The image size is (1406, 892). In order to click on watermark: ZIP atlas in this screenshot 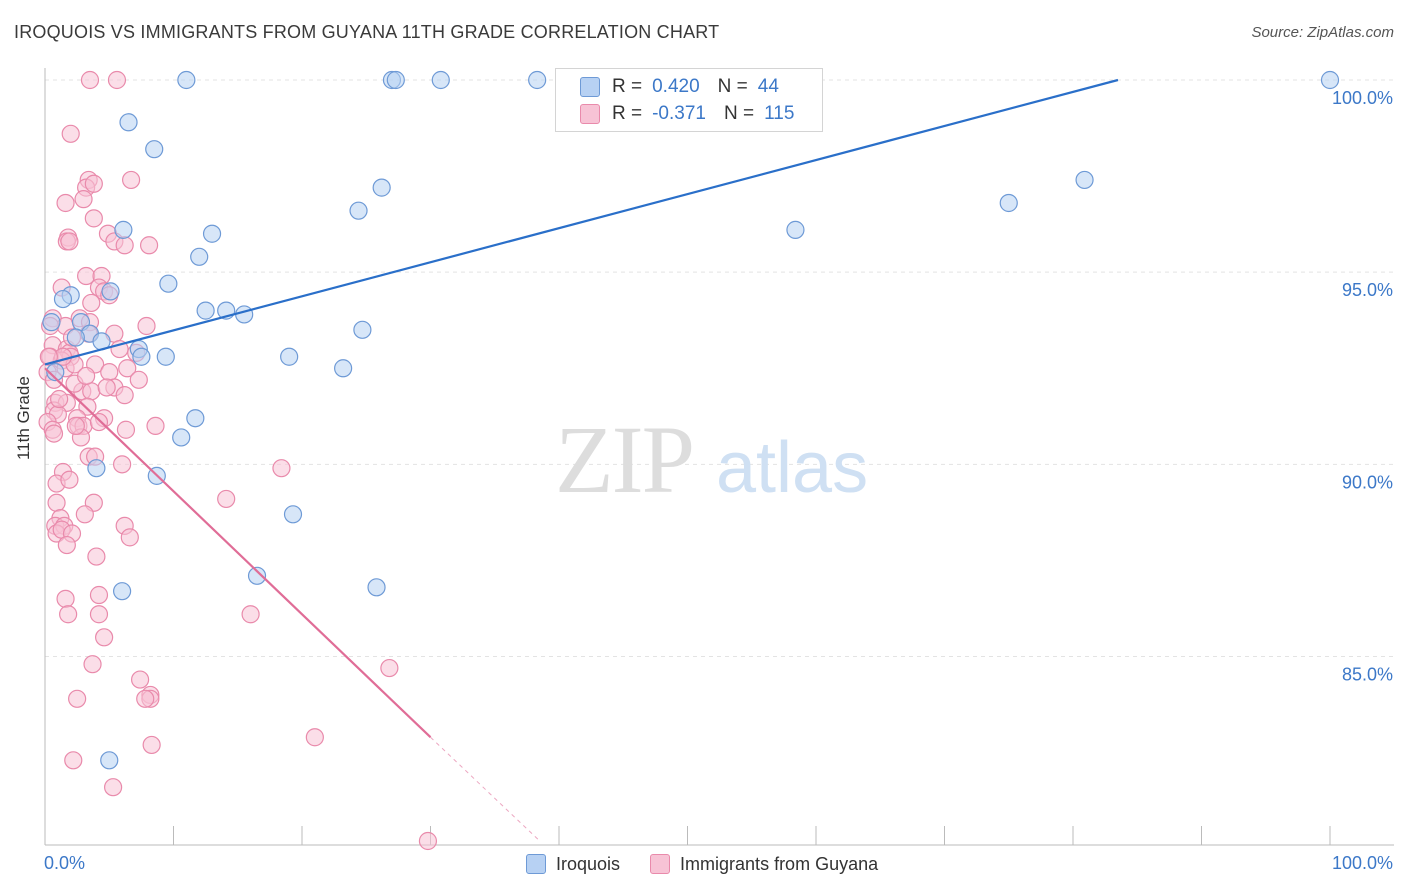, I will do `click(711, 459)`.